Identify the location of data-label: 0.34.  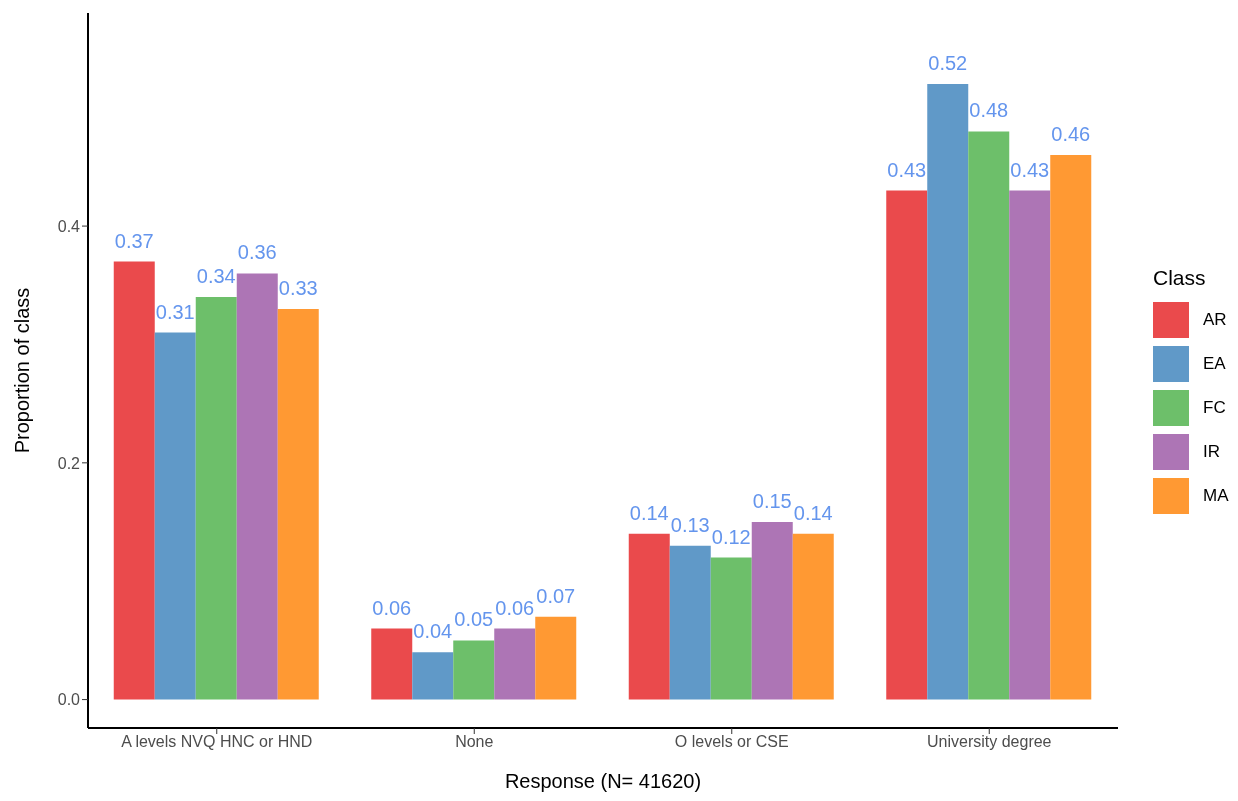
(216, 276).